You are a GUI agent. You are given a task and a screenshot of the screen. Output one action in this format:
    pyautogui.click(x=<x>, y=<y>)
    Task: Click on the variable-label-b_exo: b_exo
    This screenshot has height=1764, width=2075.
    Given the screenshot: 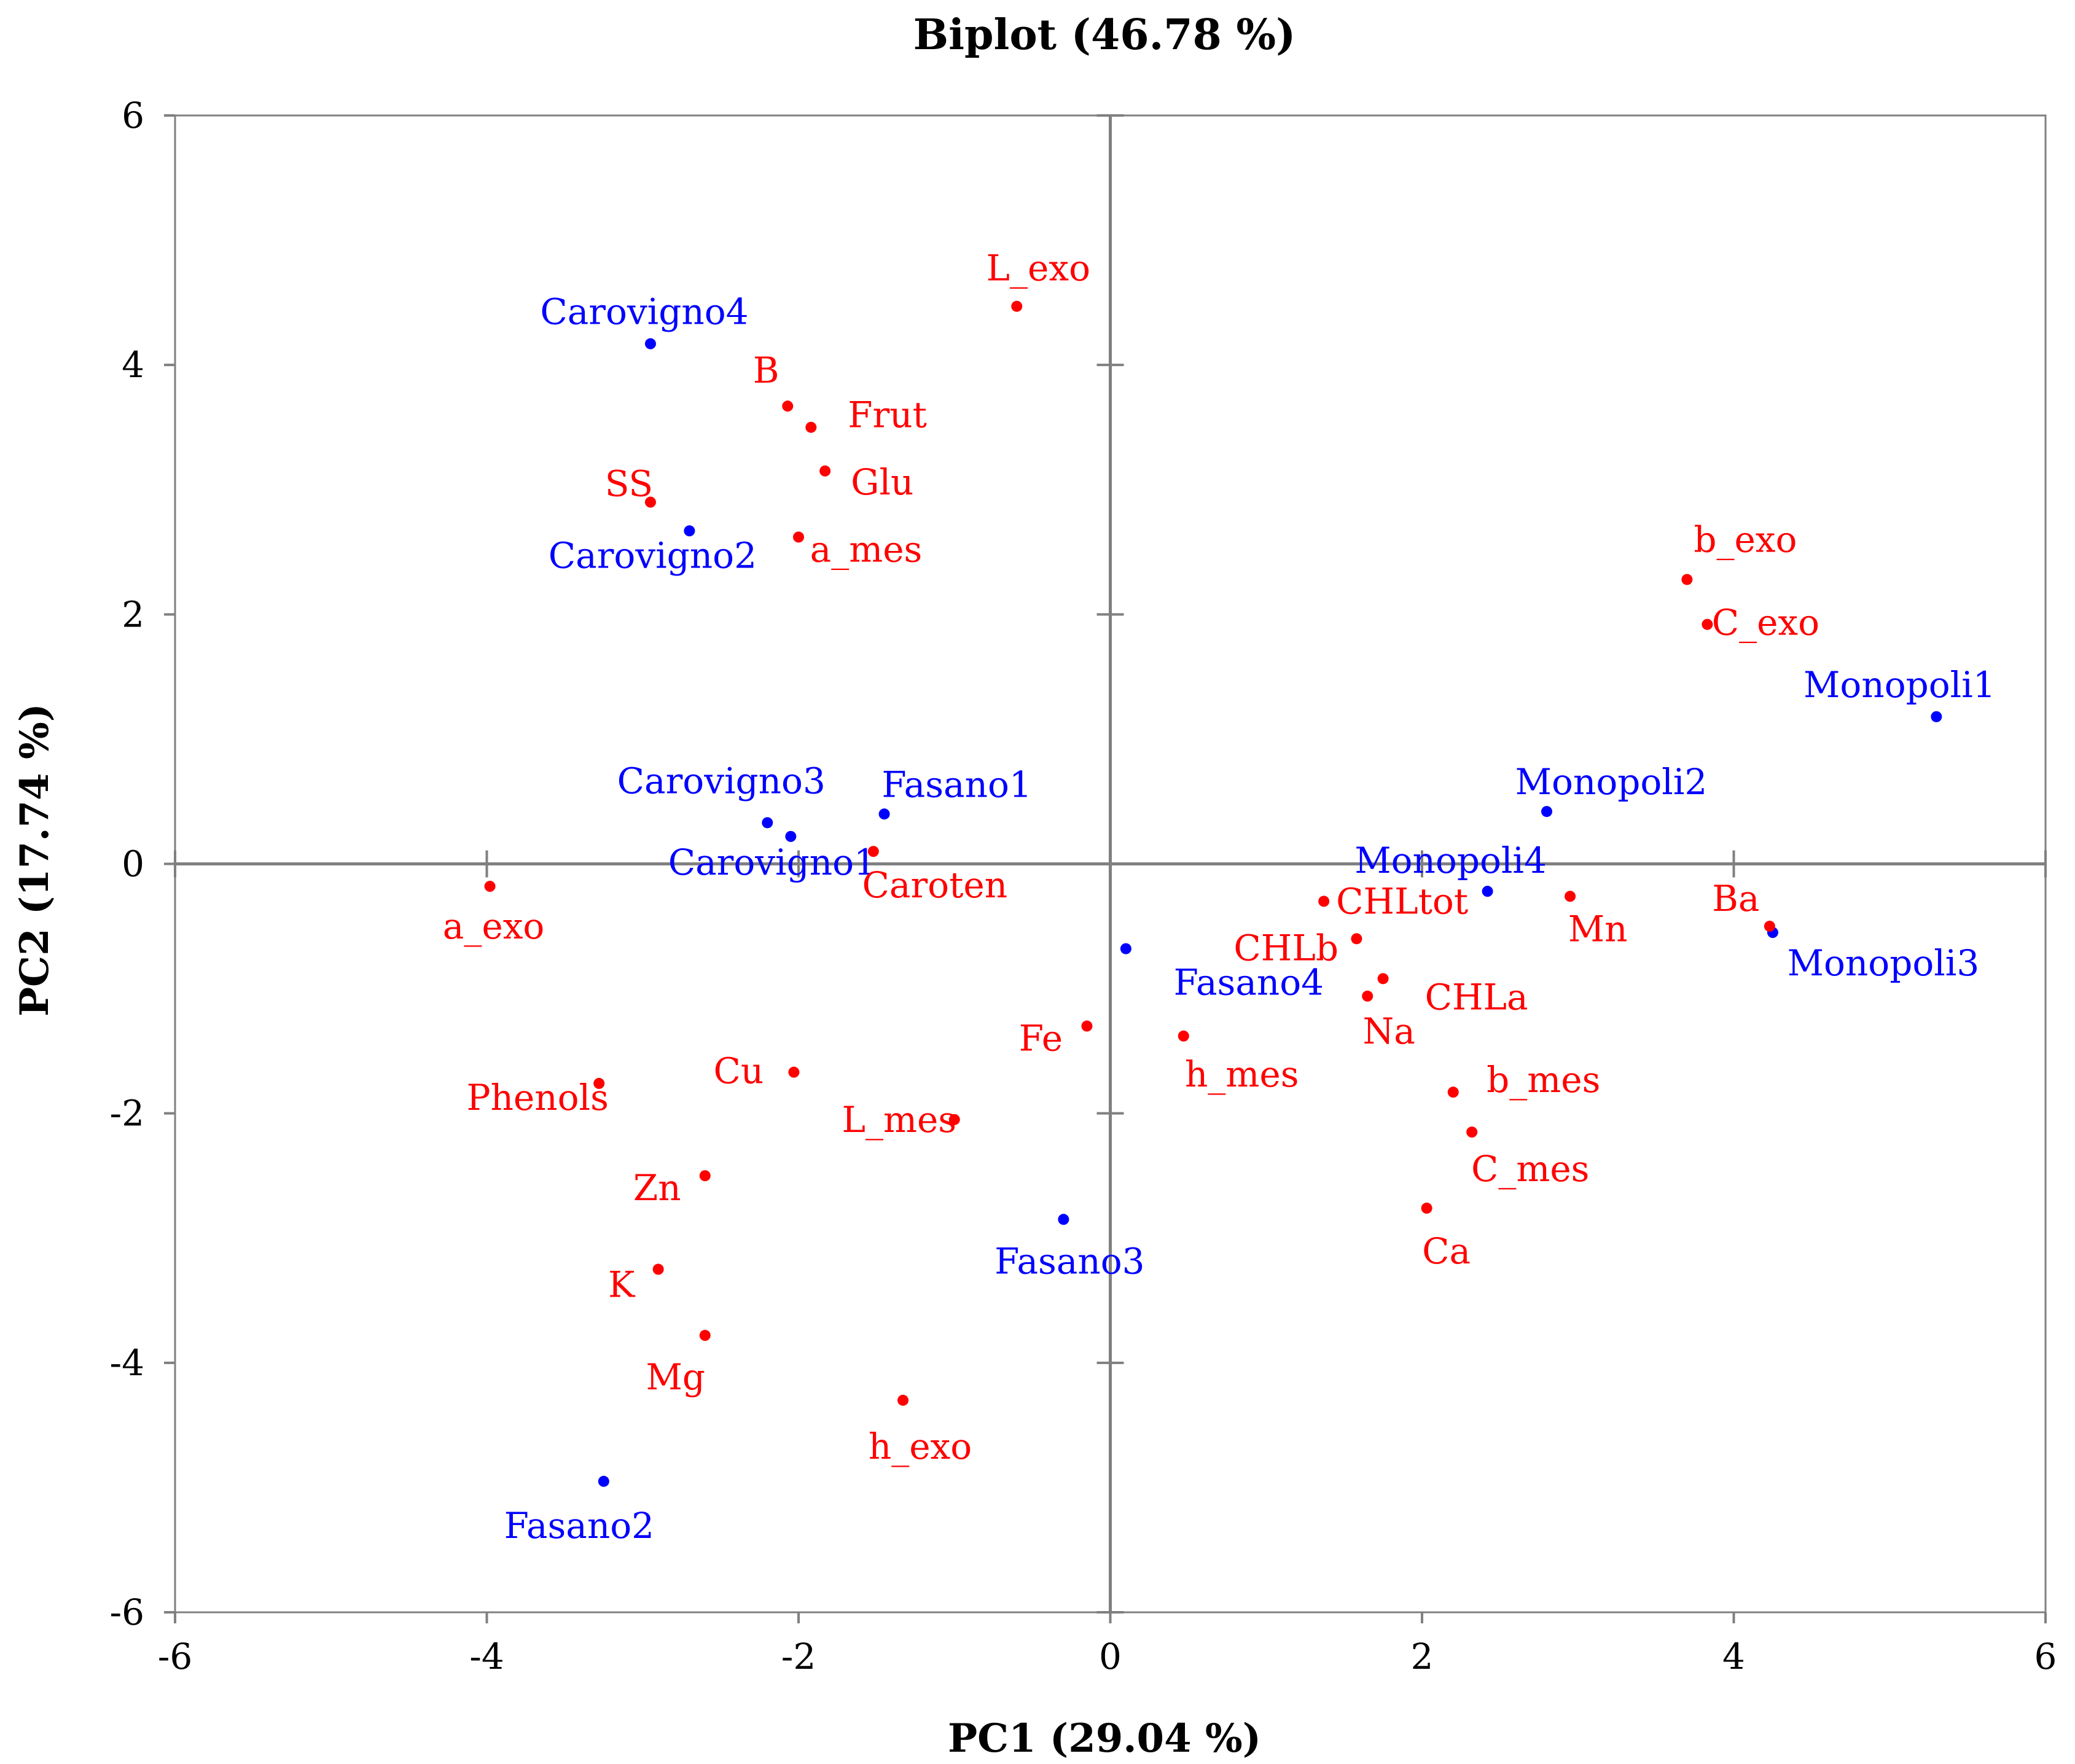 What is the action you would take?
    pyautogui.click(x=1745, y=539)
    